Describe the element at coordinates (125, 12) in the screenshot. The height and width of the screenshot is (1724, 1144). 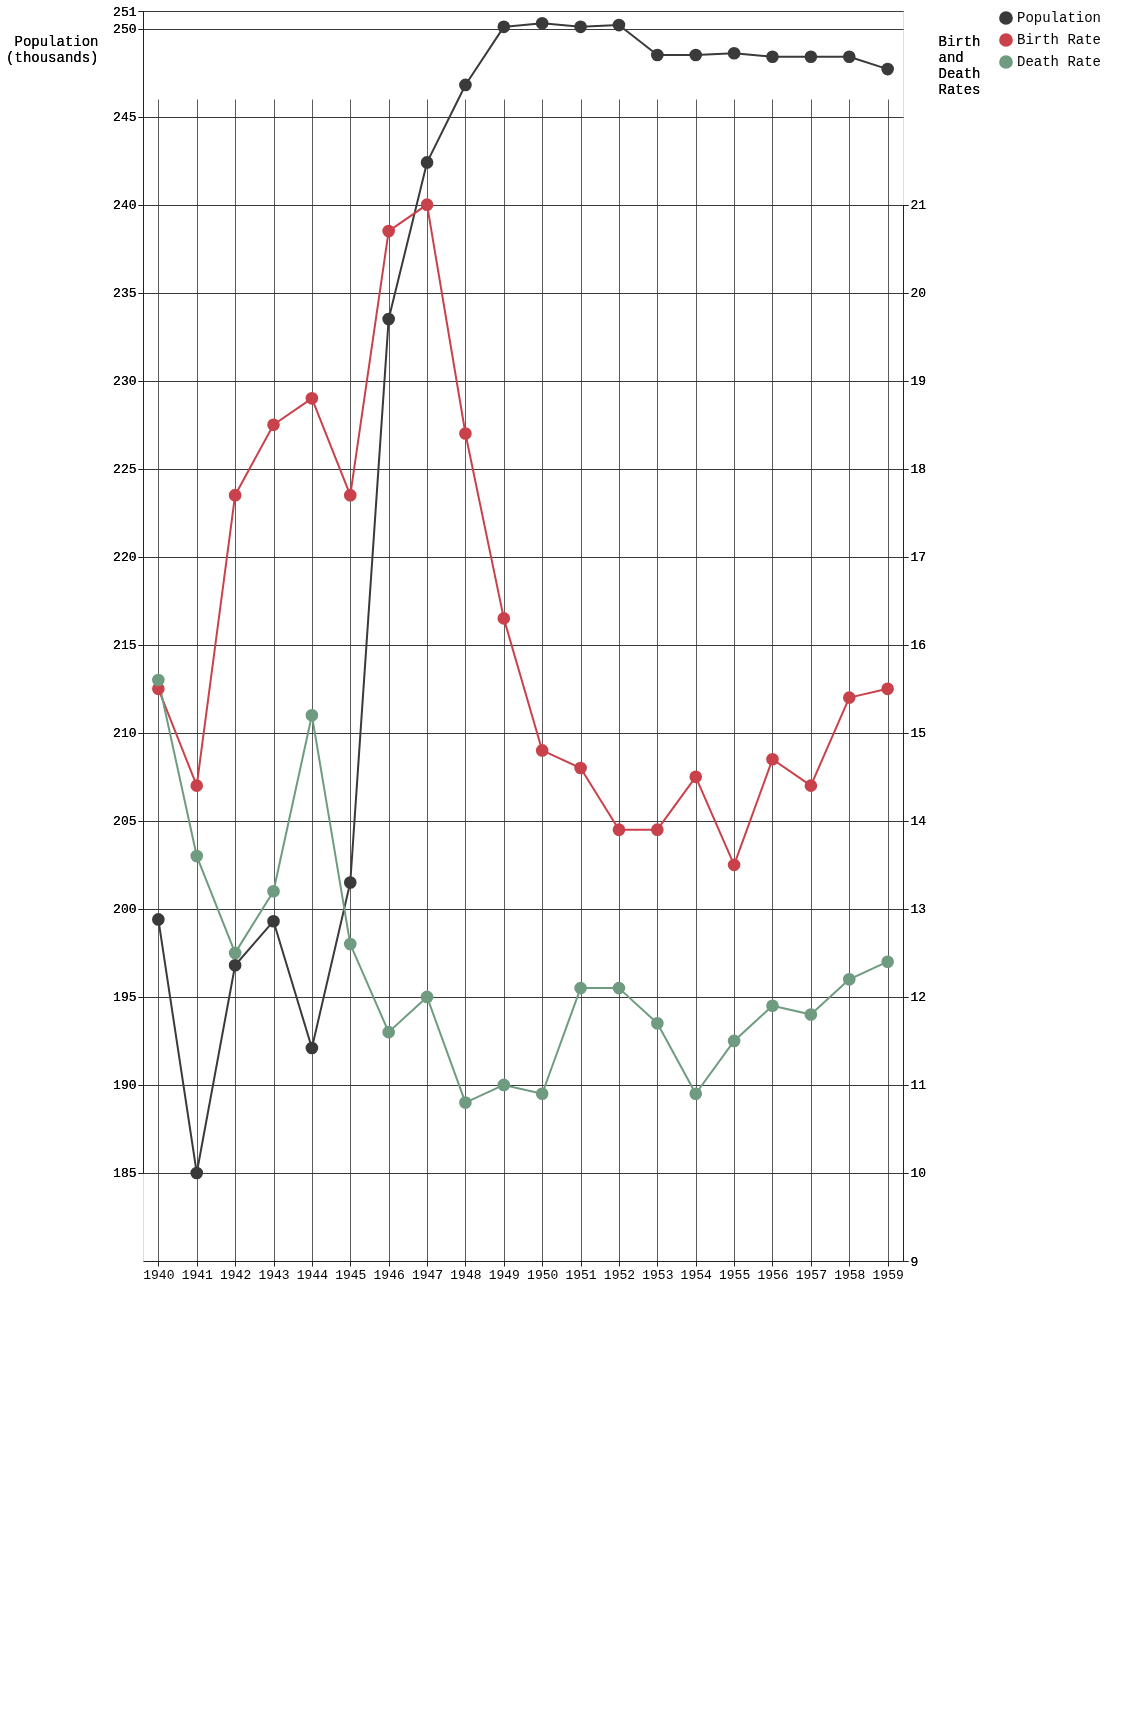
I see `y-tick-label: 251` at that location.